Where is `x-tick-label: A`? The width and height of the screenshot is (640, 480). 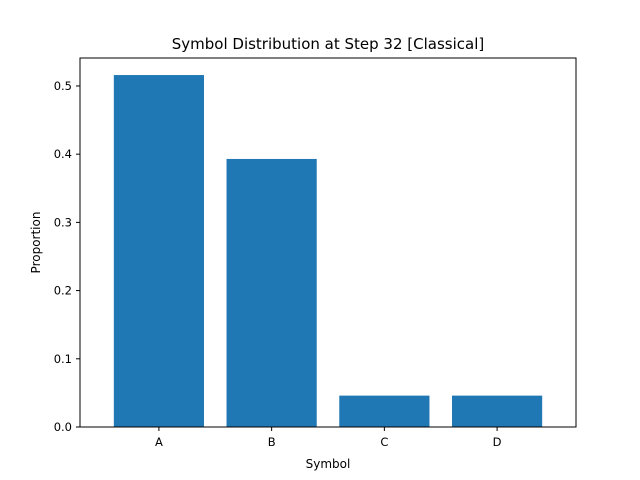 x-tick-label: A is located at coordinates (159, 442).